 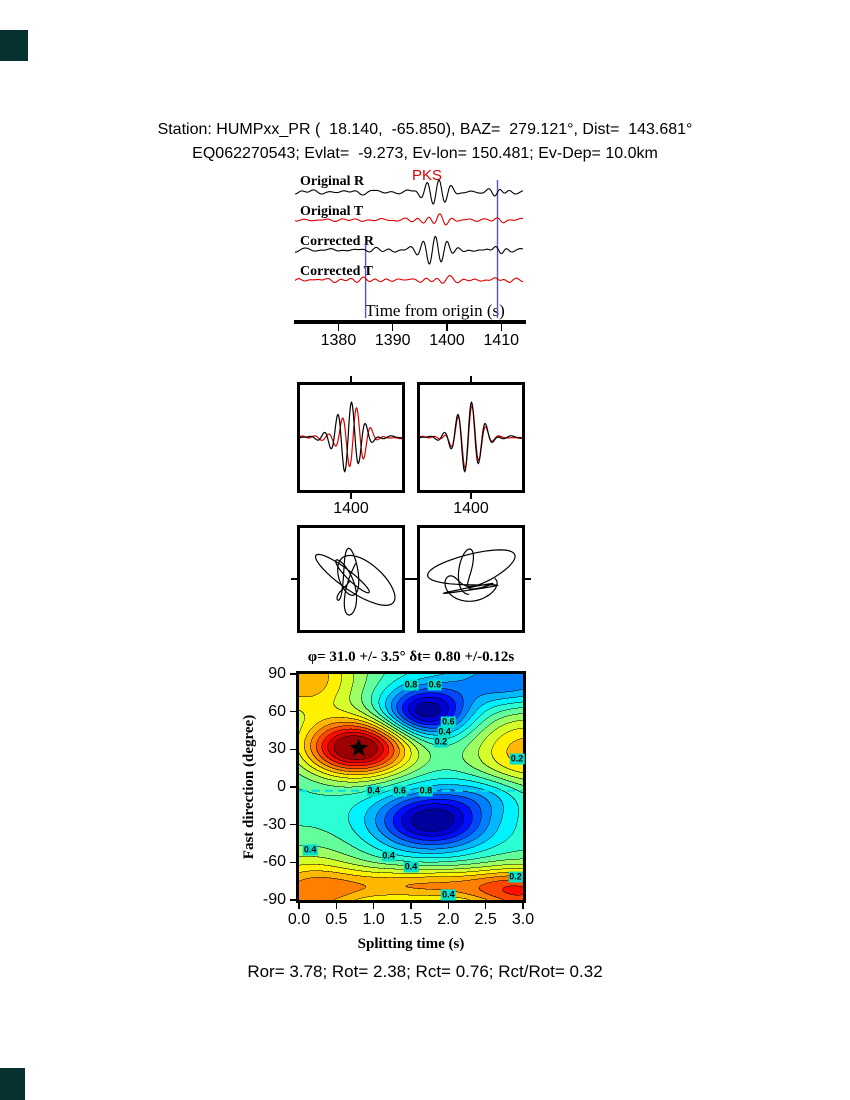 I want to click on contour-y-tick-label: -90, so click(x=274, y=899).